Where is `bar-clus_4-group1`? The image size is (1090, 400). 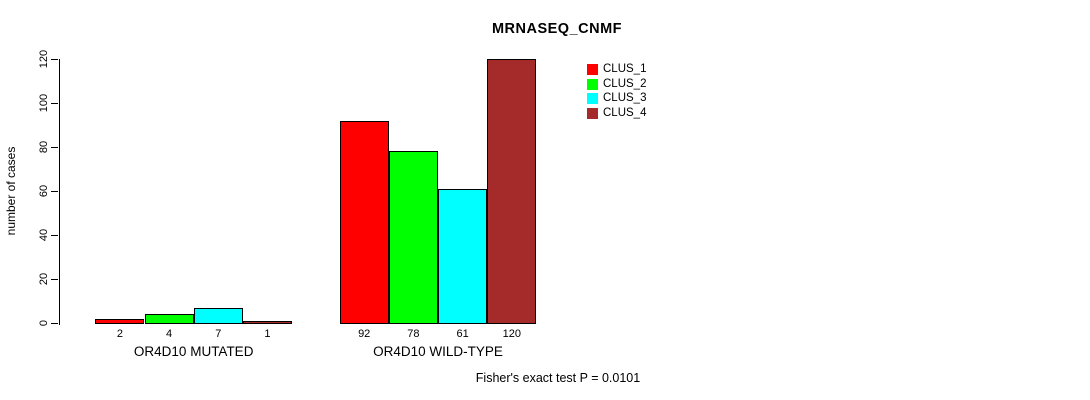
bar-clus_4-group1 is located at coordinates (267, 322).